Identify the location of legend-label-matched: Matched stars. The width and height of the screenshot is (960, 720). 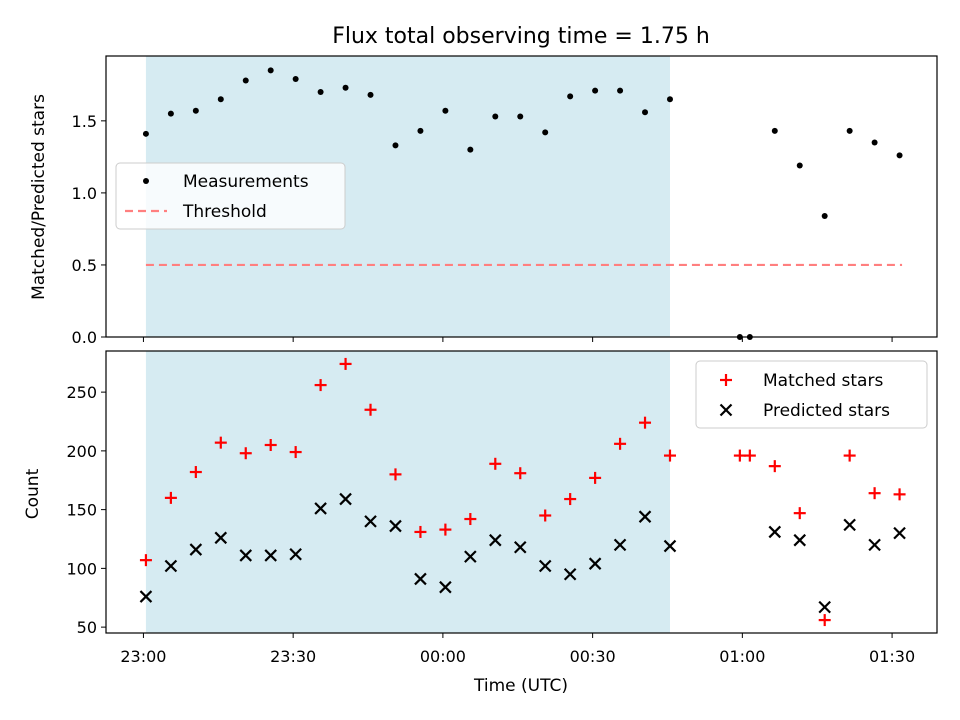
(823, 381).